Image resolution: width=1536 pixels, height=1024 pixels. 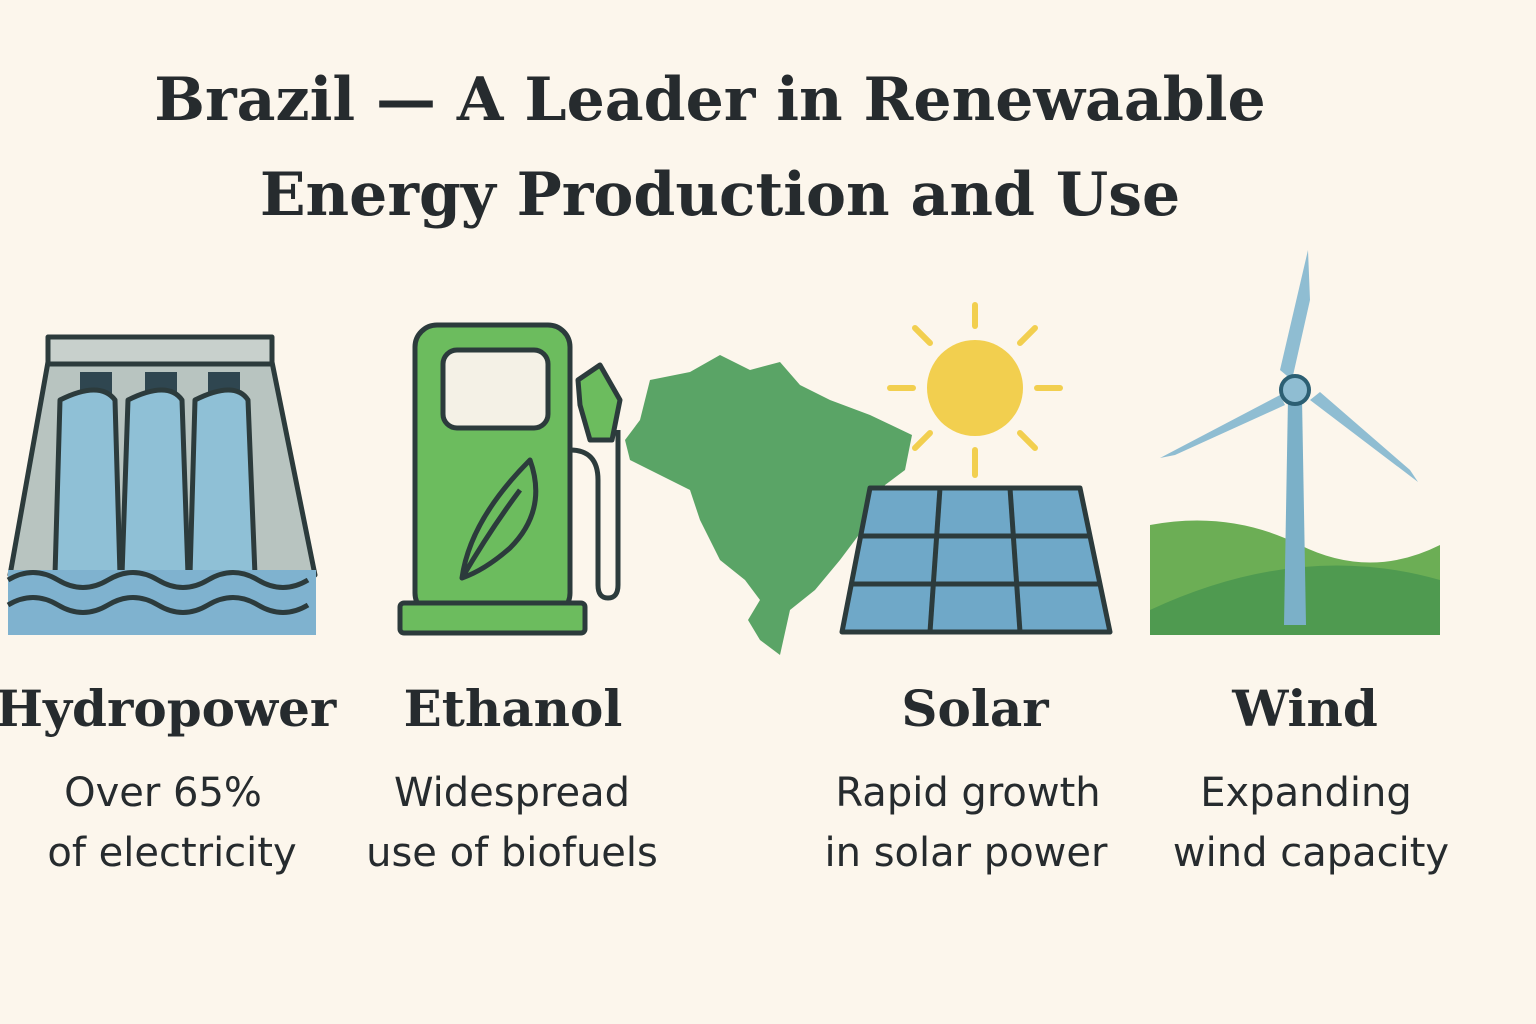 I want to click on solar-icon, so click(x=976, y=468).